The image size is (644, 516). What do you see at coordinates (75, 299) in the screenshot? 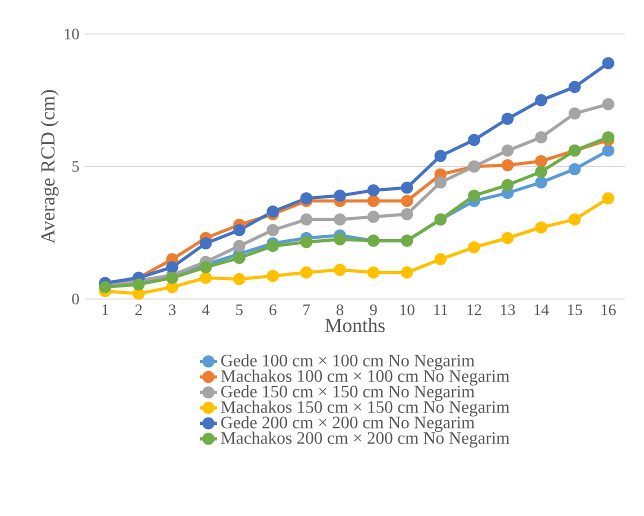
I see `y-tick-label: 0` at bounding box center [75, 299].